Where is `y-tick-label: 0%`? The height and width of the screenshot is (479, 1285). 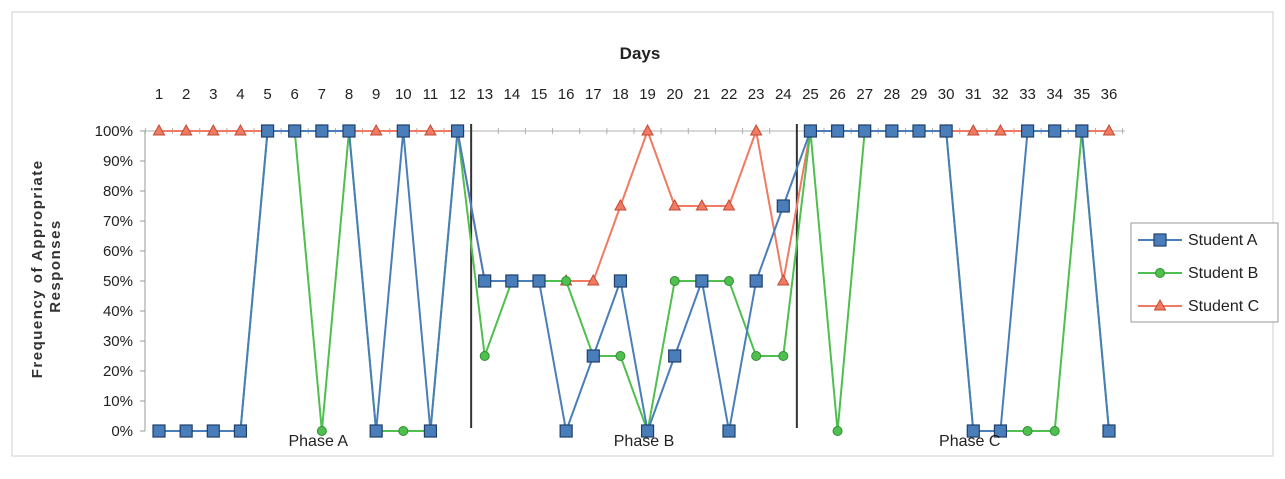
y-tick-label: 0% is located at coordinates (122, 431).